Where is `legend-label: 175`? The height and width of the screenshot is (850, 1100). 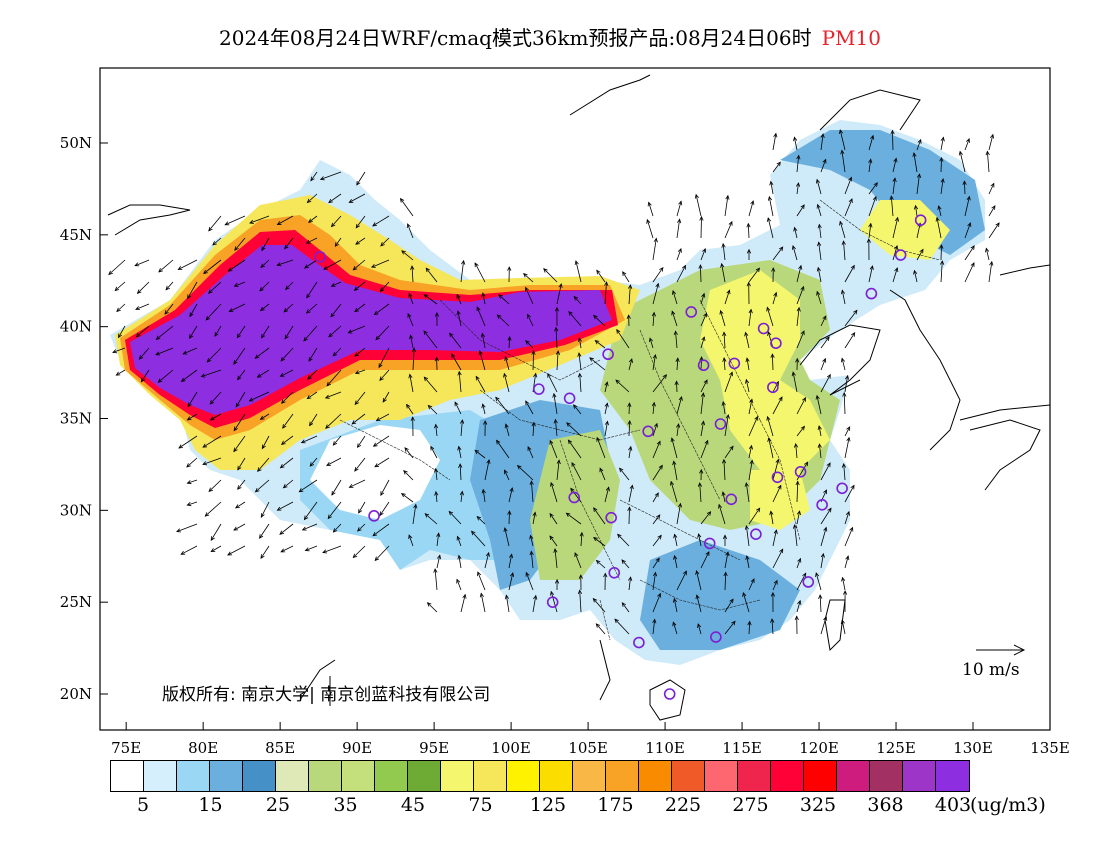
legend-label: 175 is located at coordinates (615, 805).